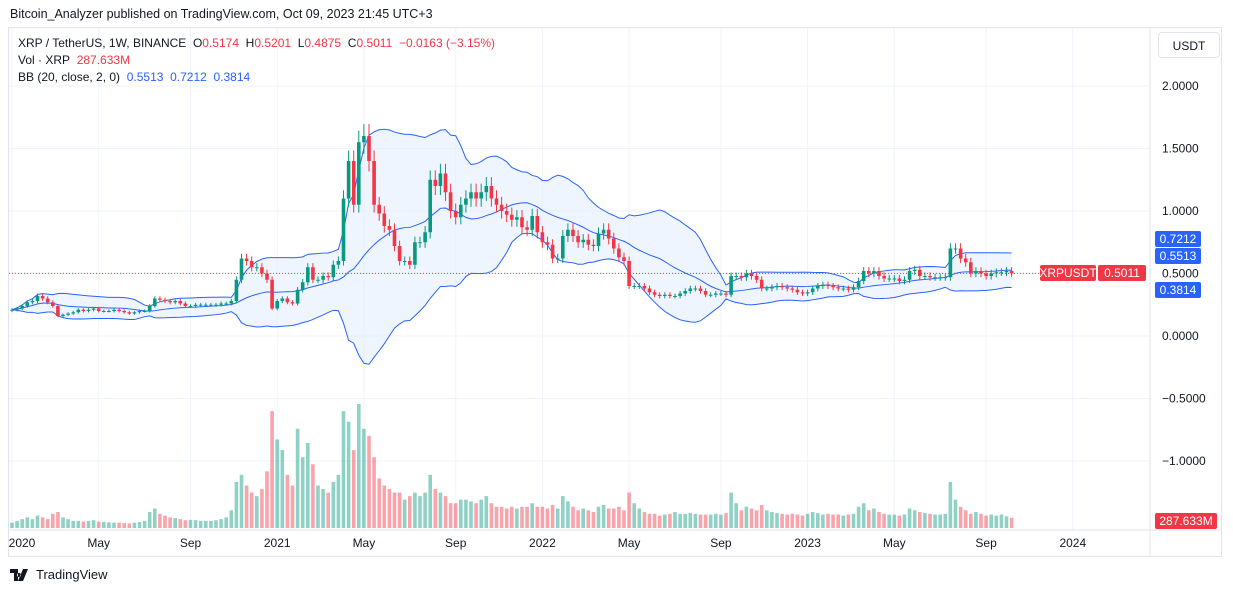  What do you see at coordinates (1180, 149) in the screenshot?
I see `y-tick-label: 1.5000` at bounding box center [1180, 149].